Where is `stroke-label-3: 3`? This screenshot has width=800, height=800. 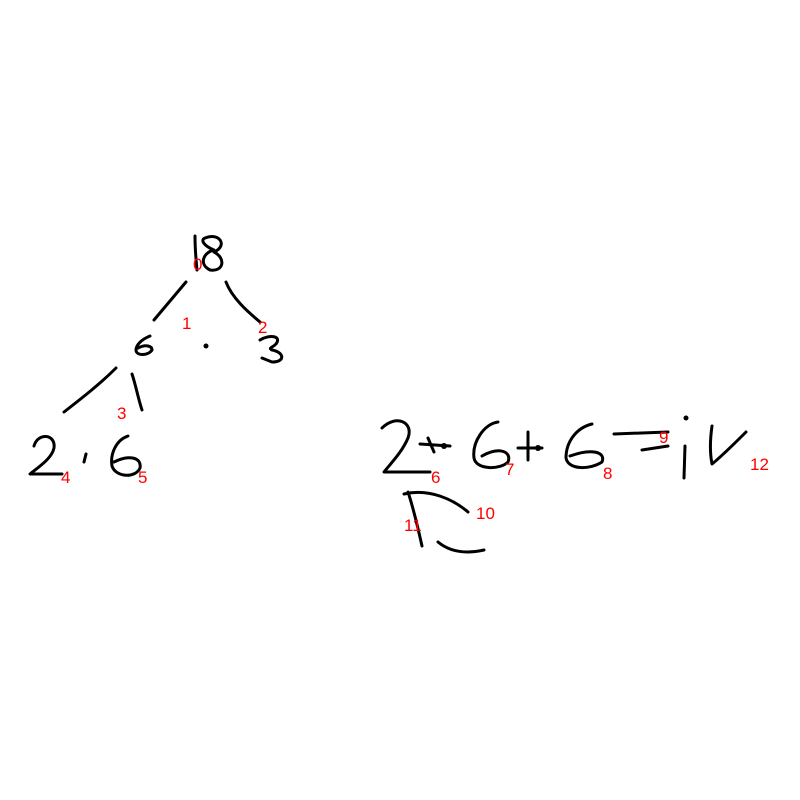
stroke-label-3: 3 is located at coordinates (122, 413).